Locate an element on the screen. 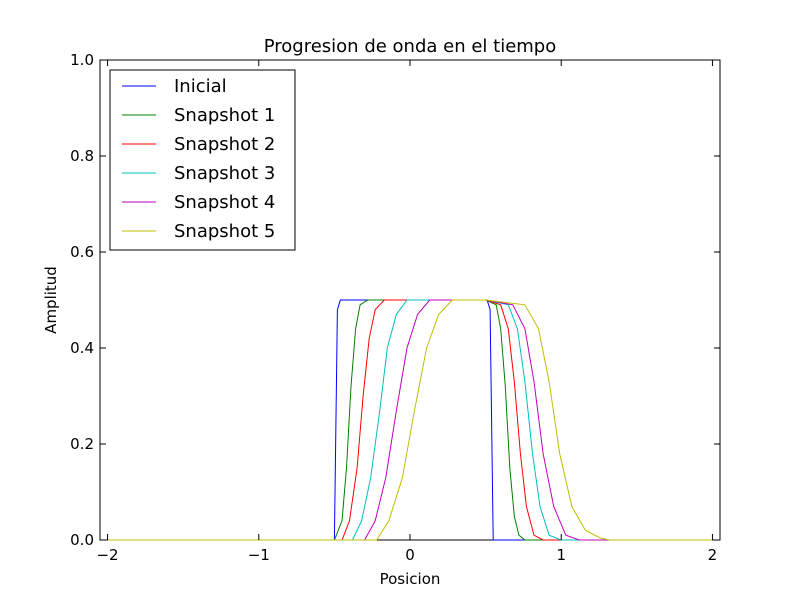 Image resolution: width=800 pixels, height=600 pixels. x-tick-label: −2 is located at coordinates (107, 555).